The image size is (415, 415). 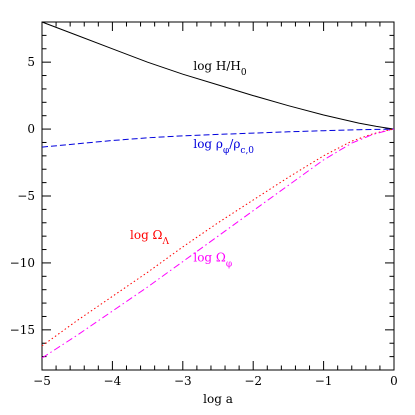 I want to click on annotation-omega-phi-main: log Ω, so click(x=209, y=258).